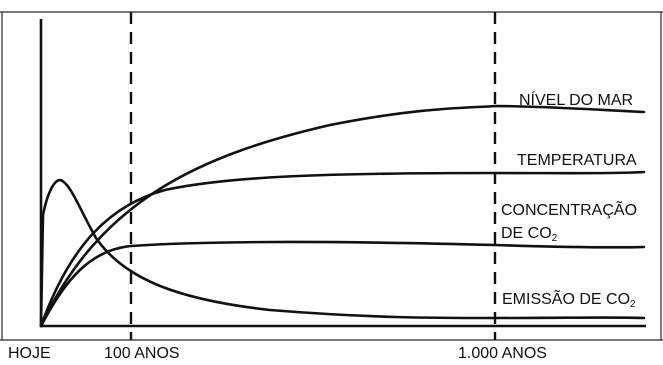  I want to click on label-emission-subscript: 2, so click(633, 304).